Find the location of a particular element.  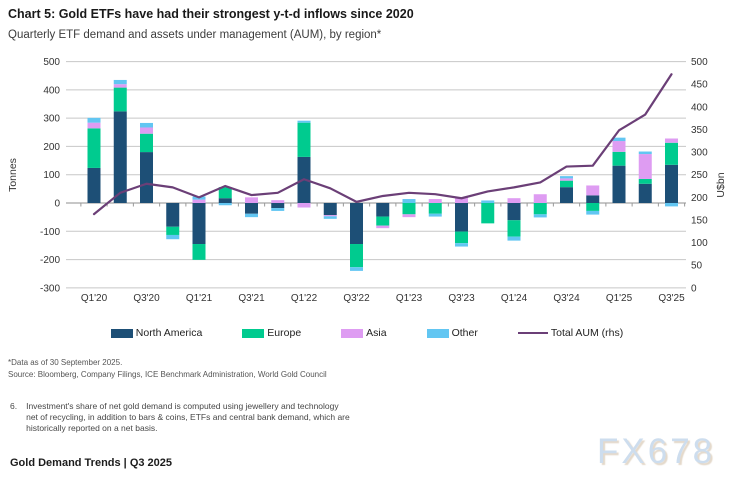

bar-Q2'21-north-america is located at coordinates (225, 200).